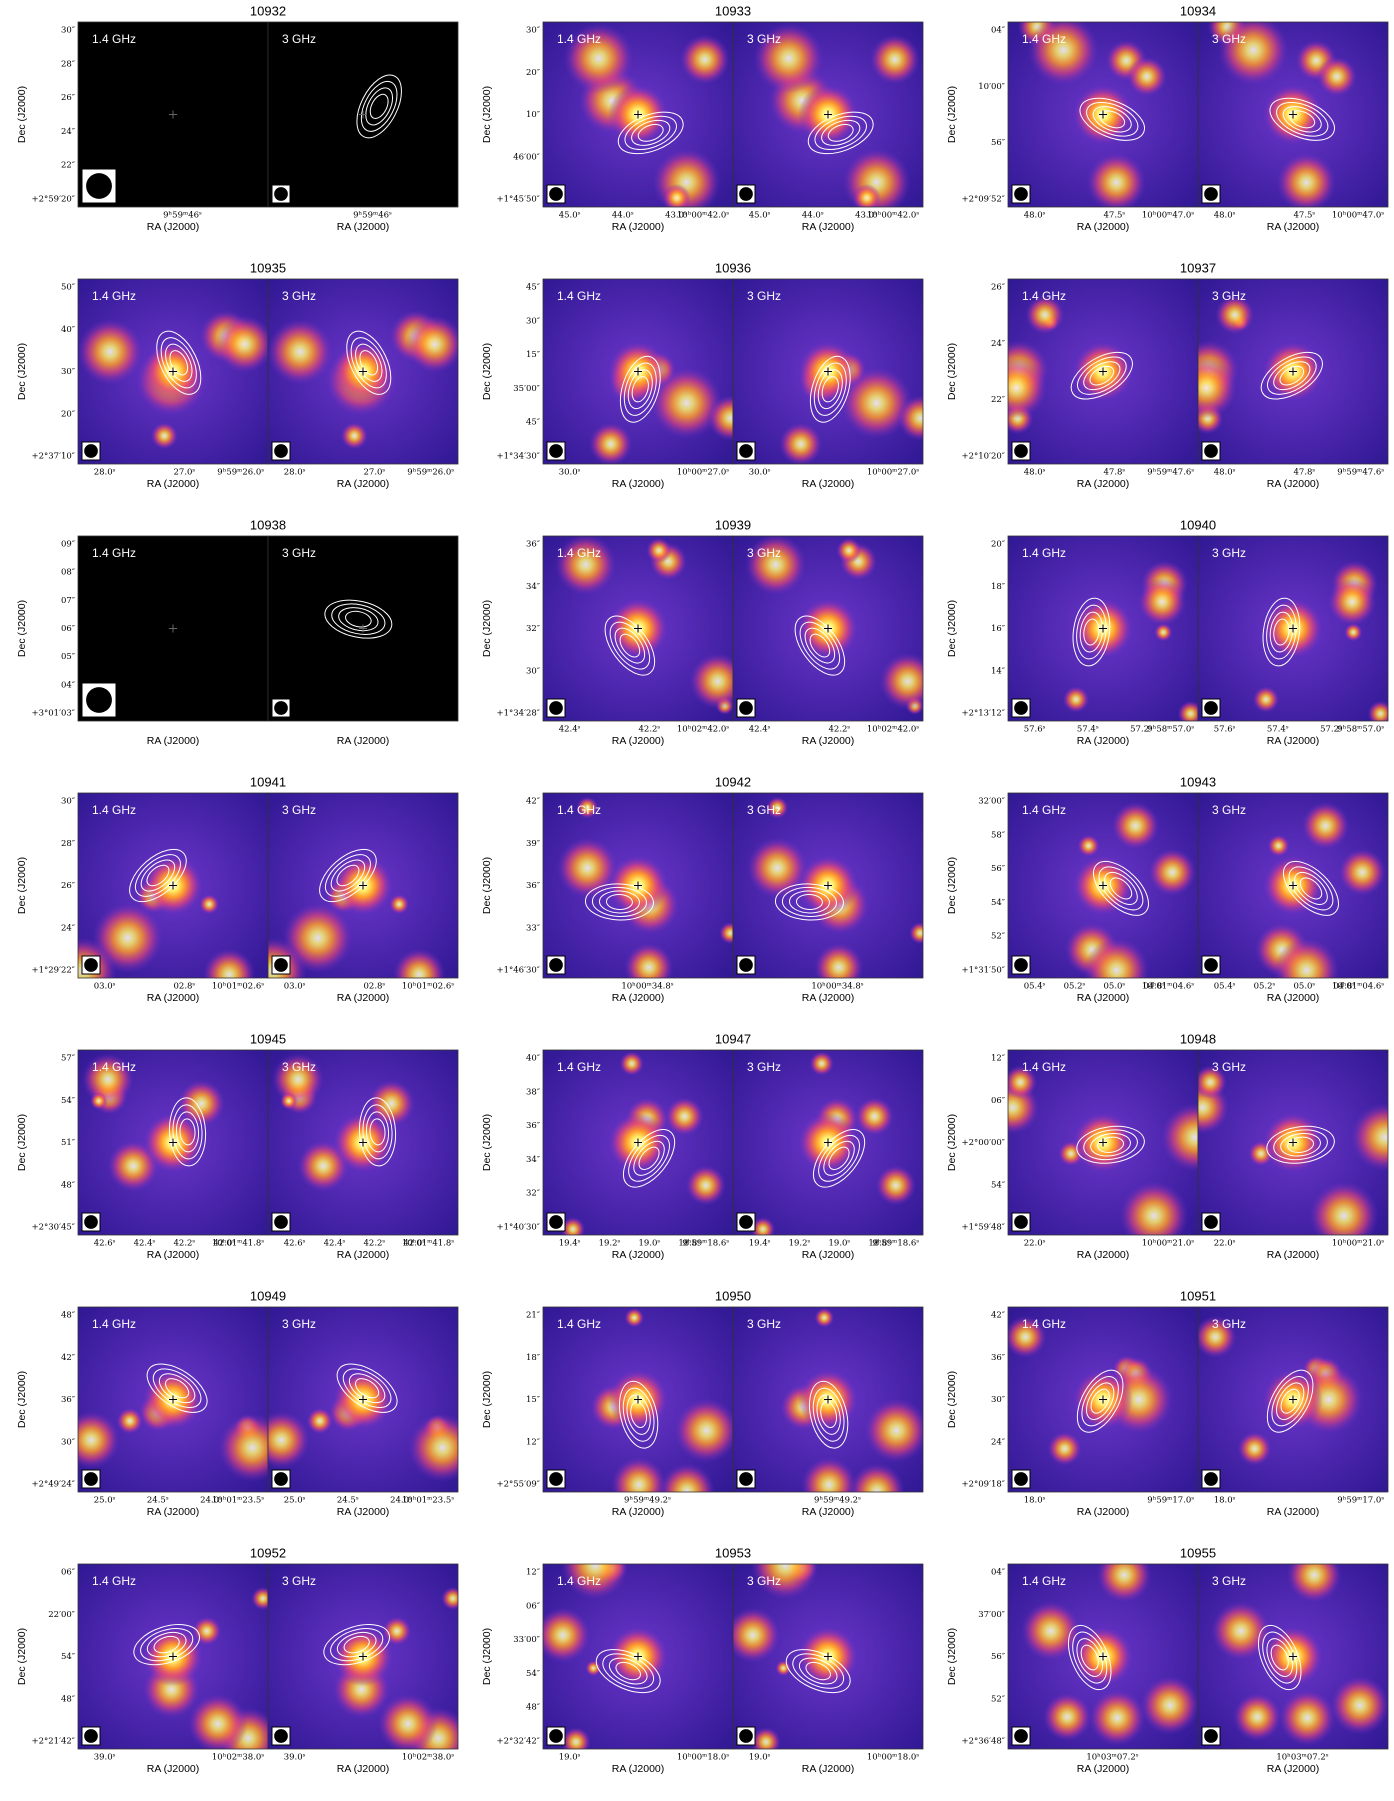 This screenshot has width=1394, height=1801. I want to click on frequency-label: 3 GHz, so click(299, 296).